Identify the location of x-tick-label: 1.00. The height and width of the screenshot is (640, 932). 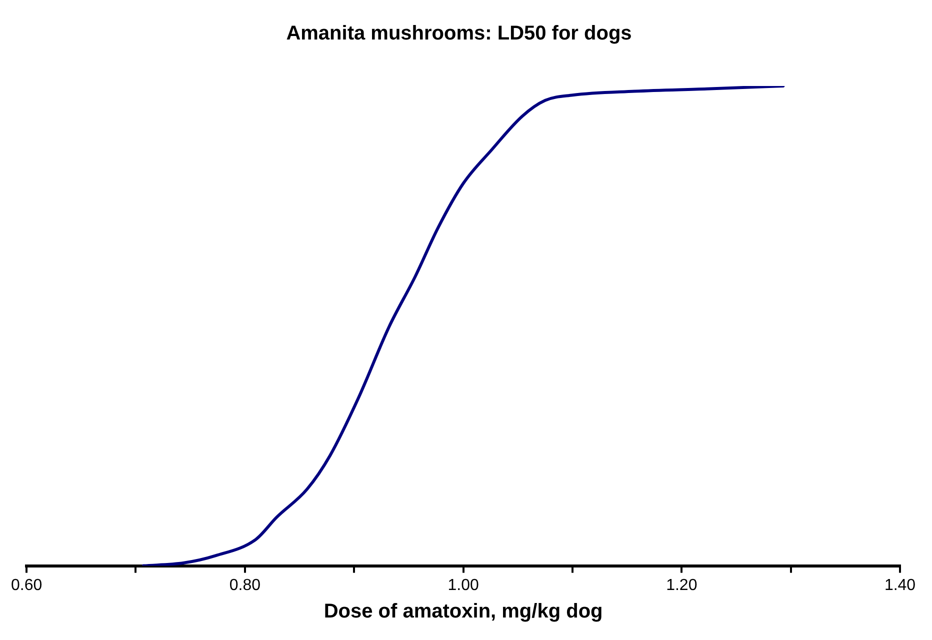
(463, 585).